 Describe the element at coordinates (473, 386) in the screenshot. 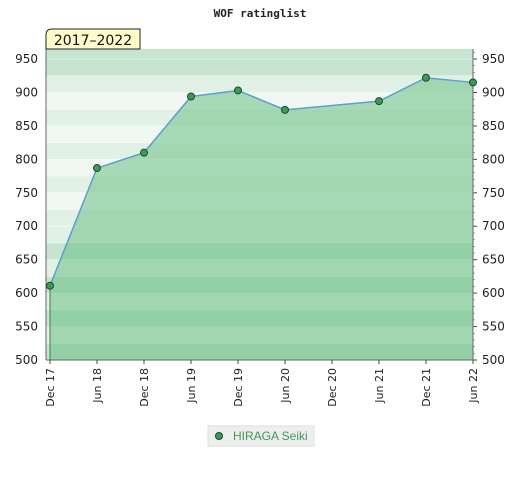

I see `x-tick-label: Jun 22` at that location.